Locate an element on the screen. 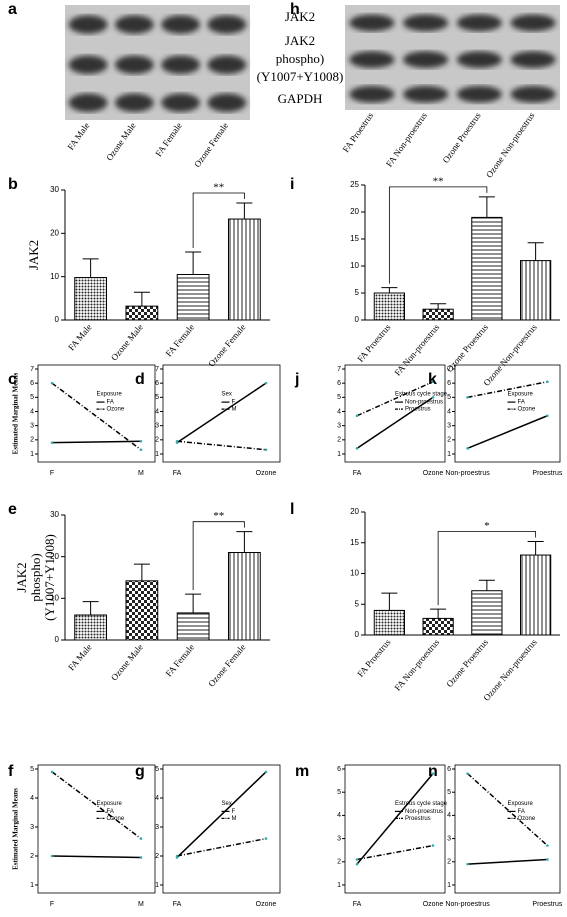  panel-letter: g is located at coordinates (140, 771).